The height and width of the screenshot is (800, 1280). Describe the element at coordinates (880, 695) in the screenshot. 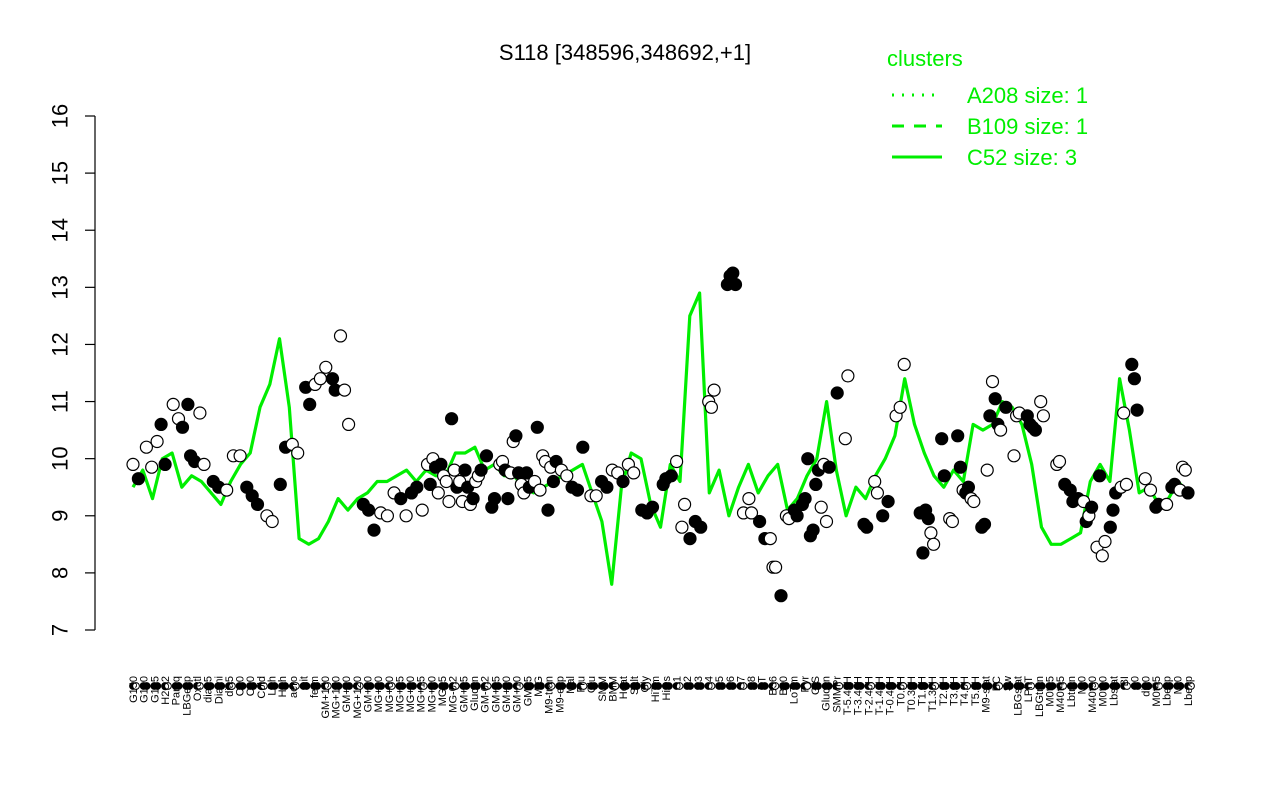

I see `x-tick-label: T-1.40H` at that location.